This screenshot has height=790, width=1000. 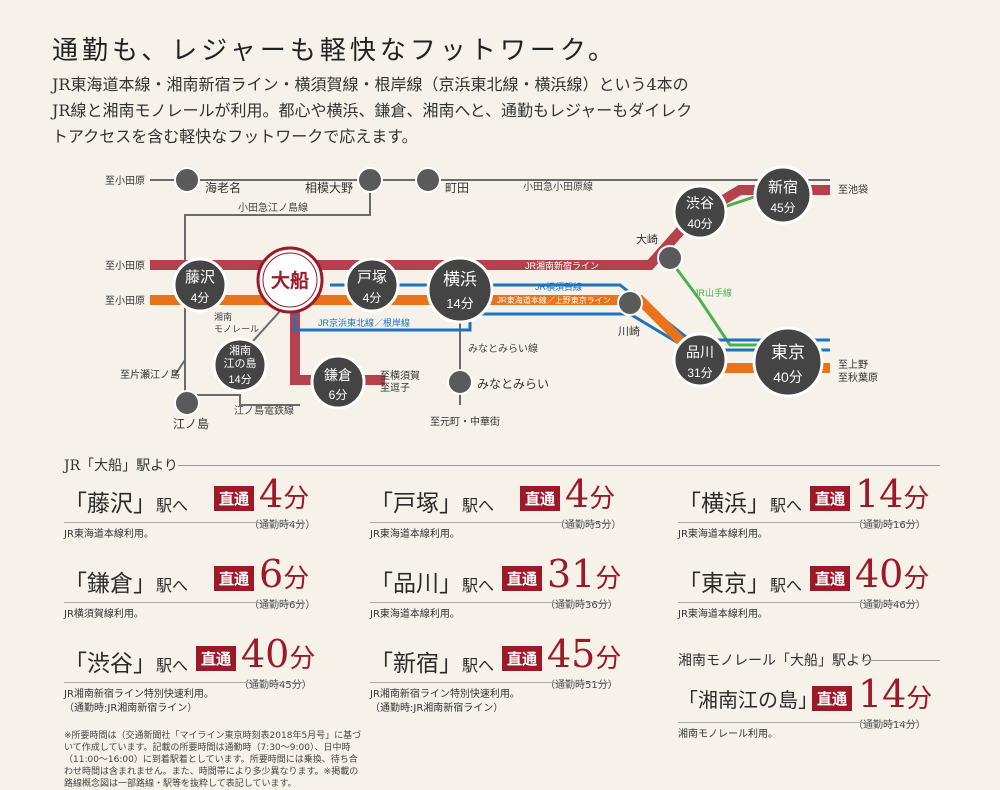 I want to click on station-kamakura: 鎌倉 6分, so click(x=338, y=382).